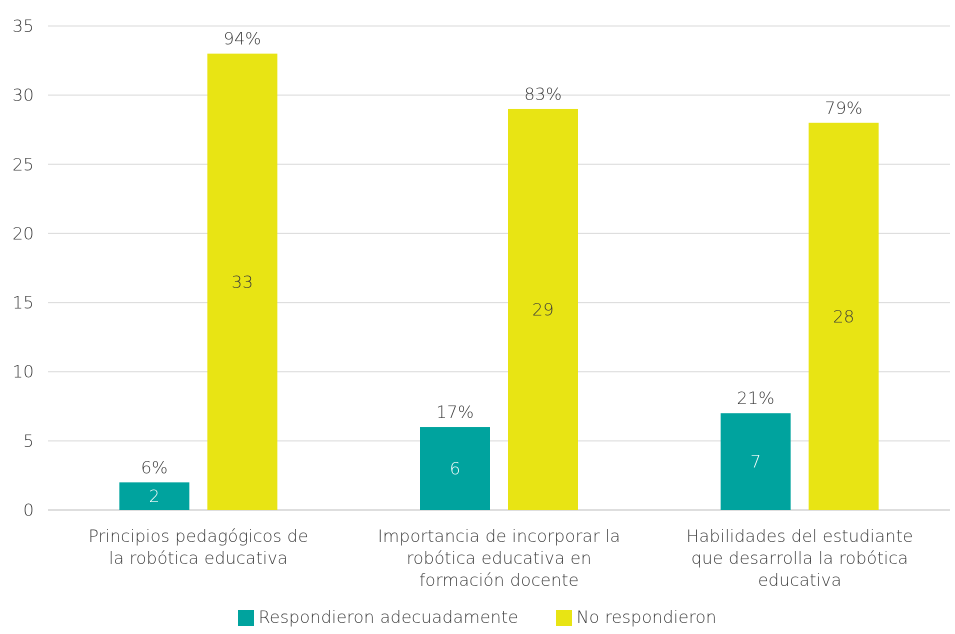 This screenshot has width=955, height=634. Describe the element at coordinates (154, 468) in the screenshot. I see `data-label-percent: 6%` at that location.